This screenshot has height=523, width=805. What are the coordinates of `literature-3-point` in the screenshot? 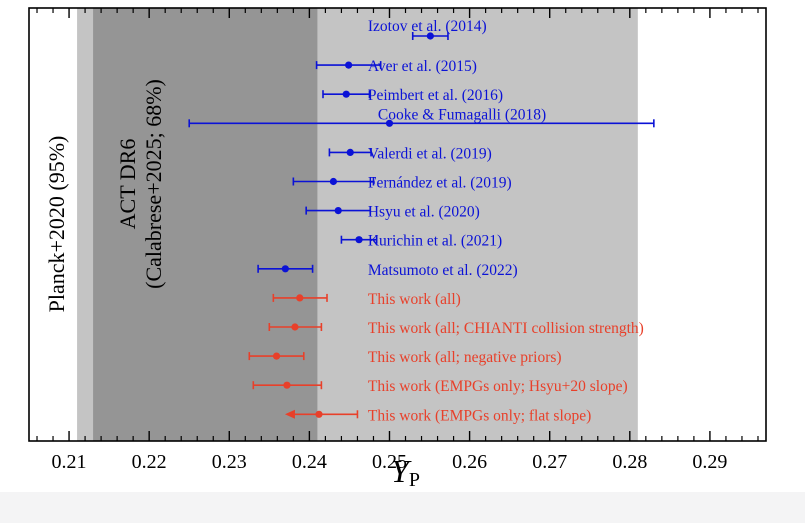 It's located at (389, 123).